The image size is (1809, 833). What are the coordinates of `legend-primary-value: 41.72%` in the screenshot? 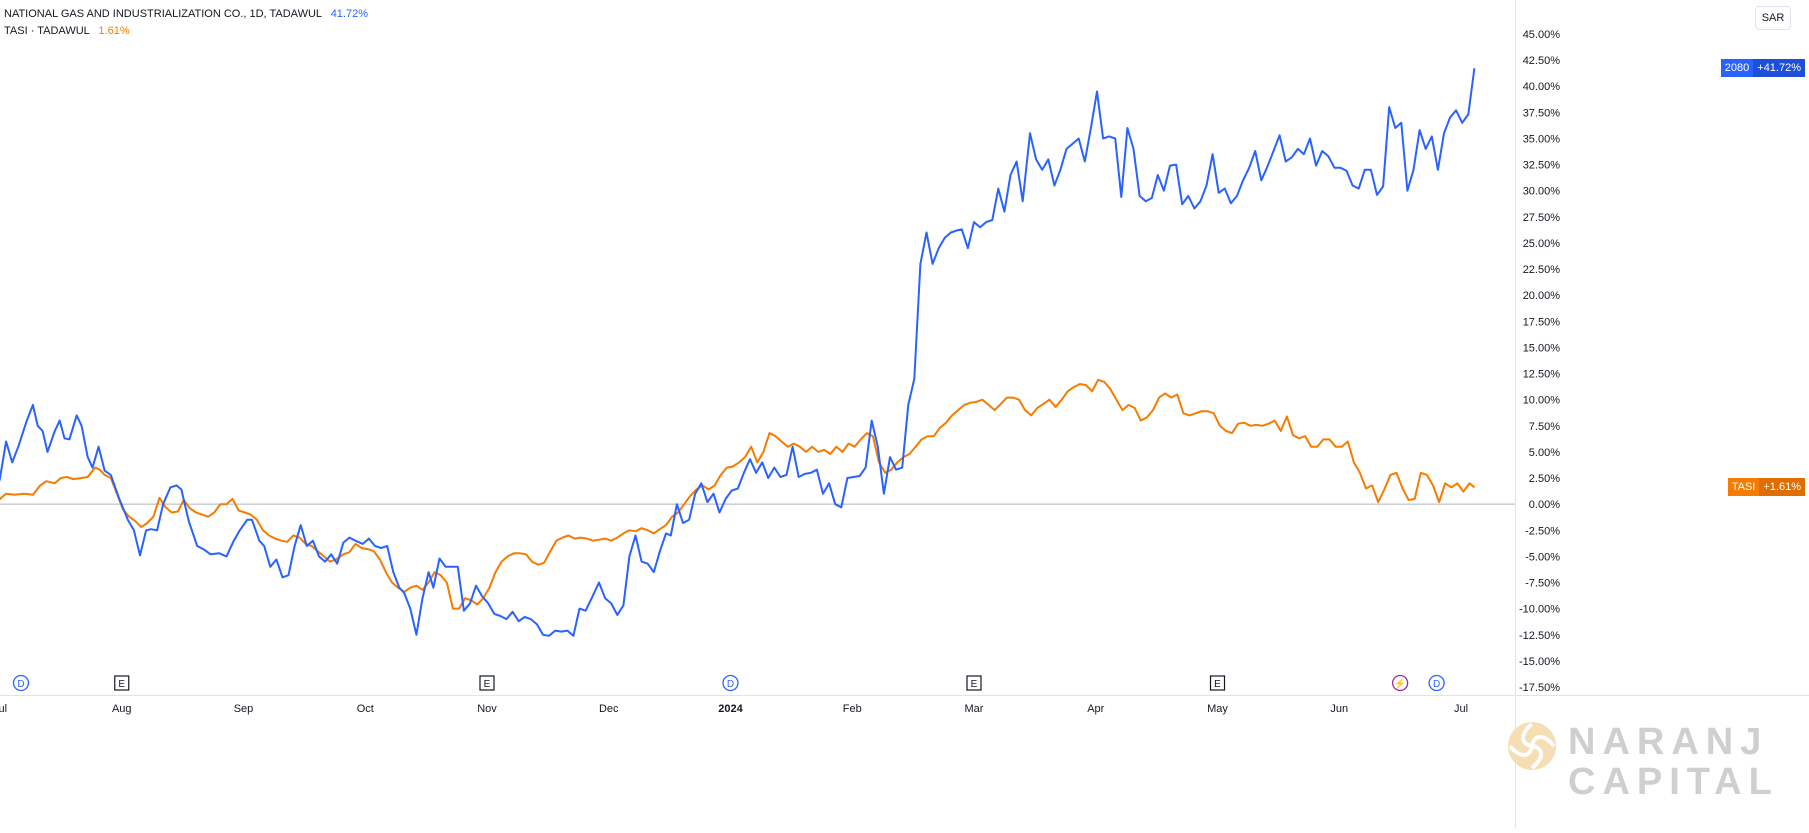 It's located at (349, 14).